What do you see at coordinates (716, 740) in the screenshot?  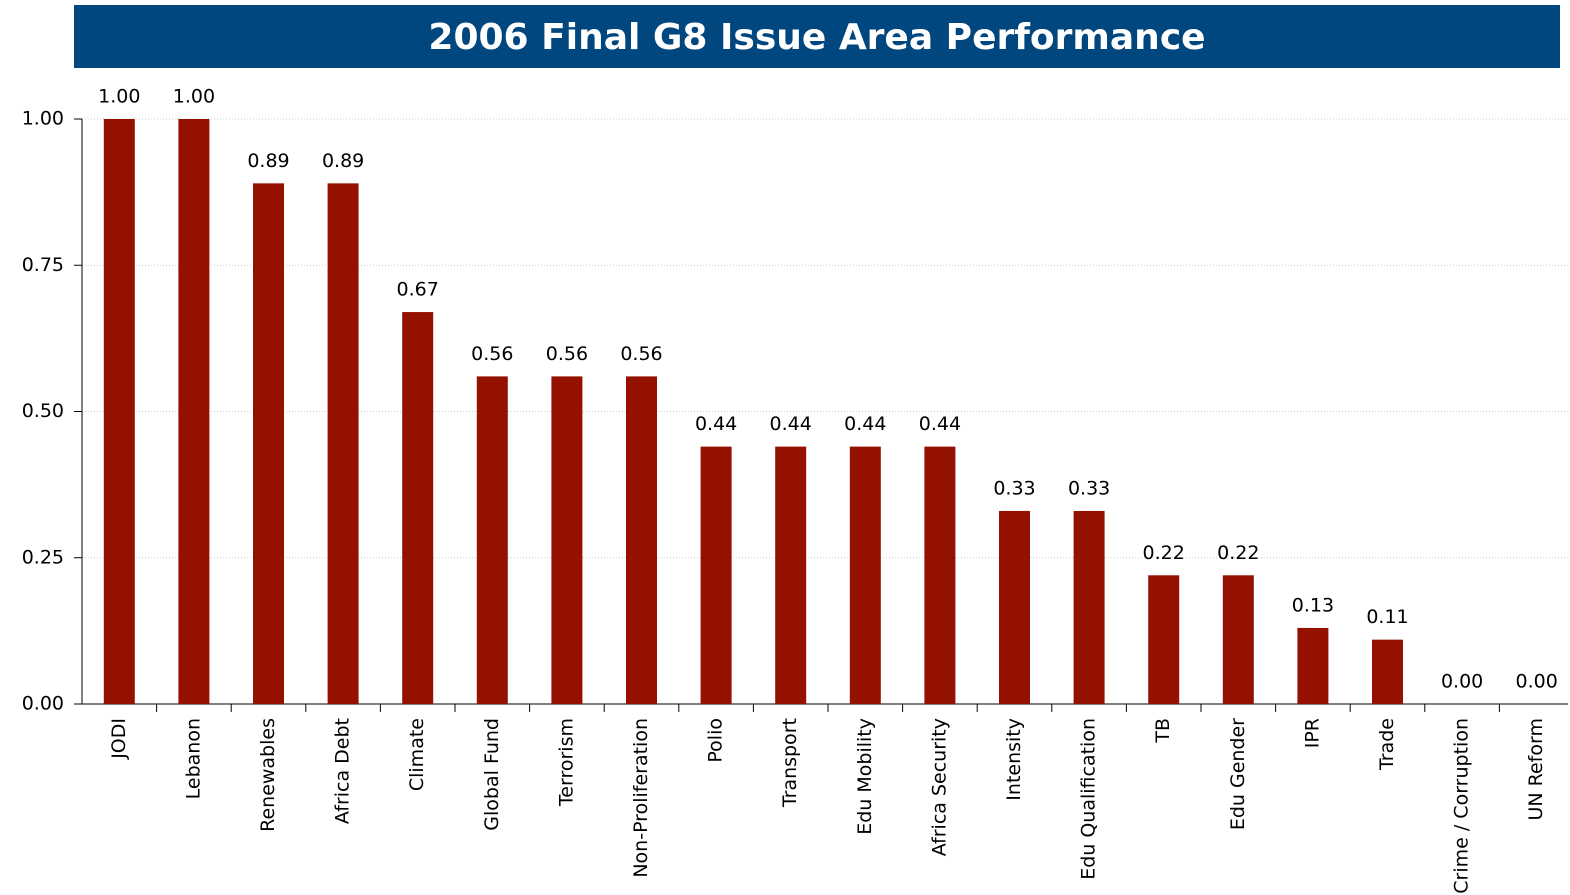 I see `x-tick-label: Polio` at bounding box center [716, 740].